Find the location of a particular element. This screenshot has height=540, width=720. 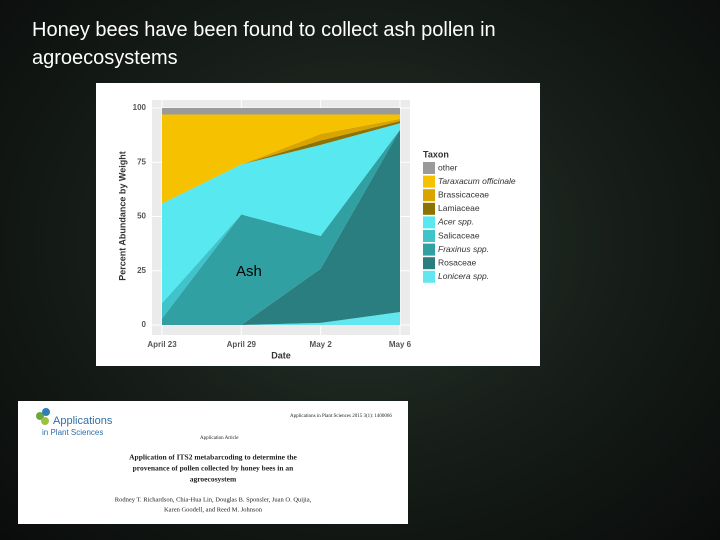

legend-label: Lamiaceae is located at coordinates (459, 208).